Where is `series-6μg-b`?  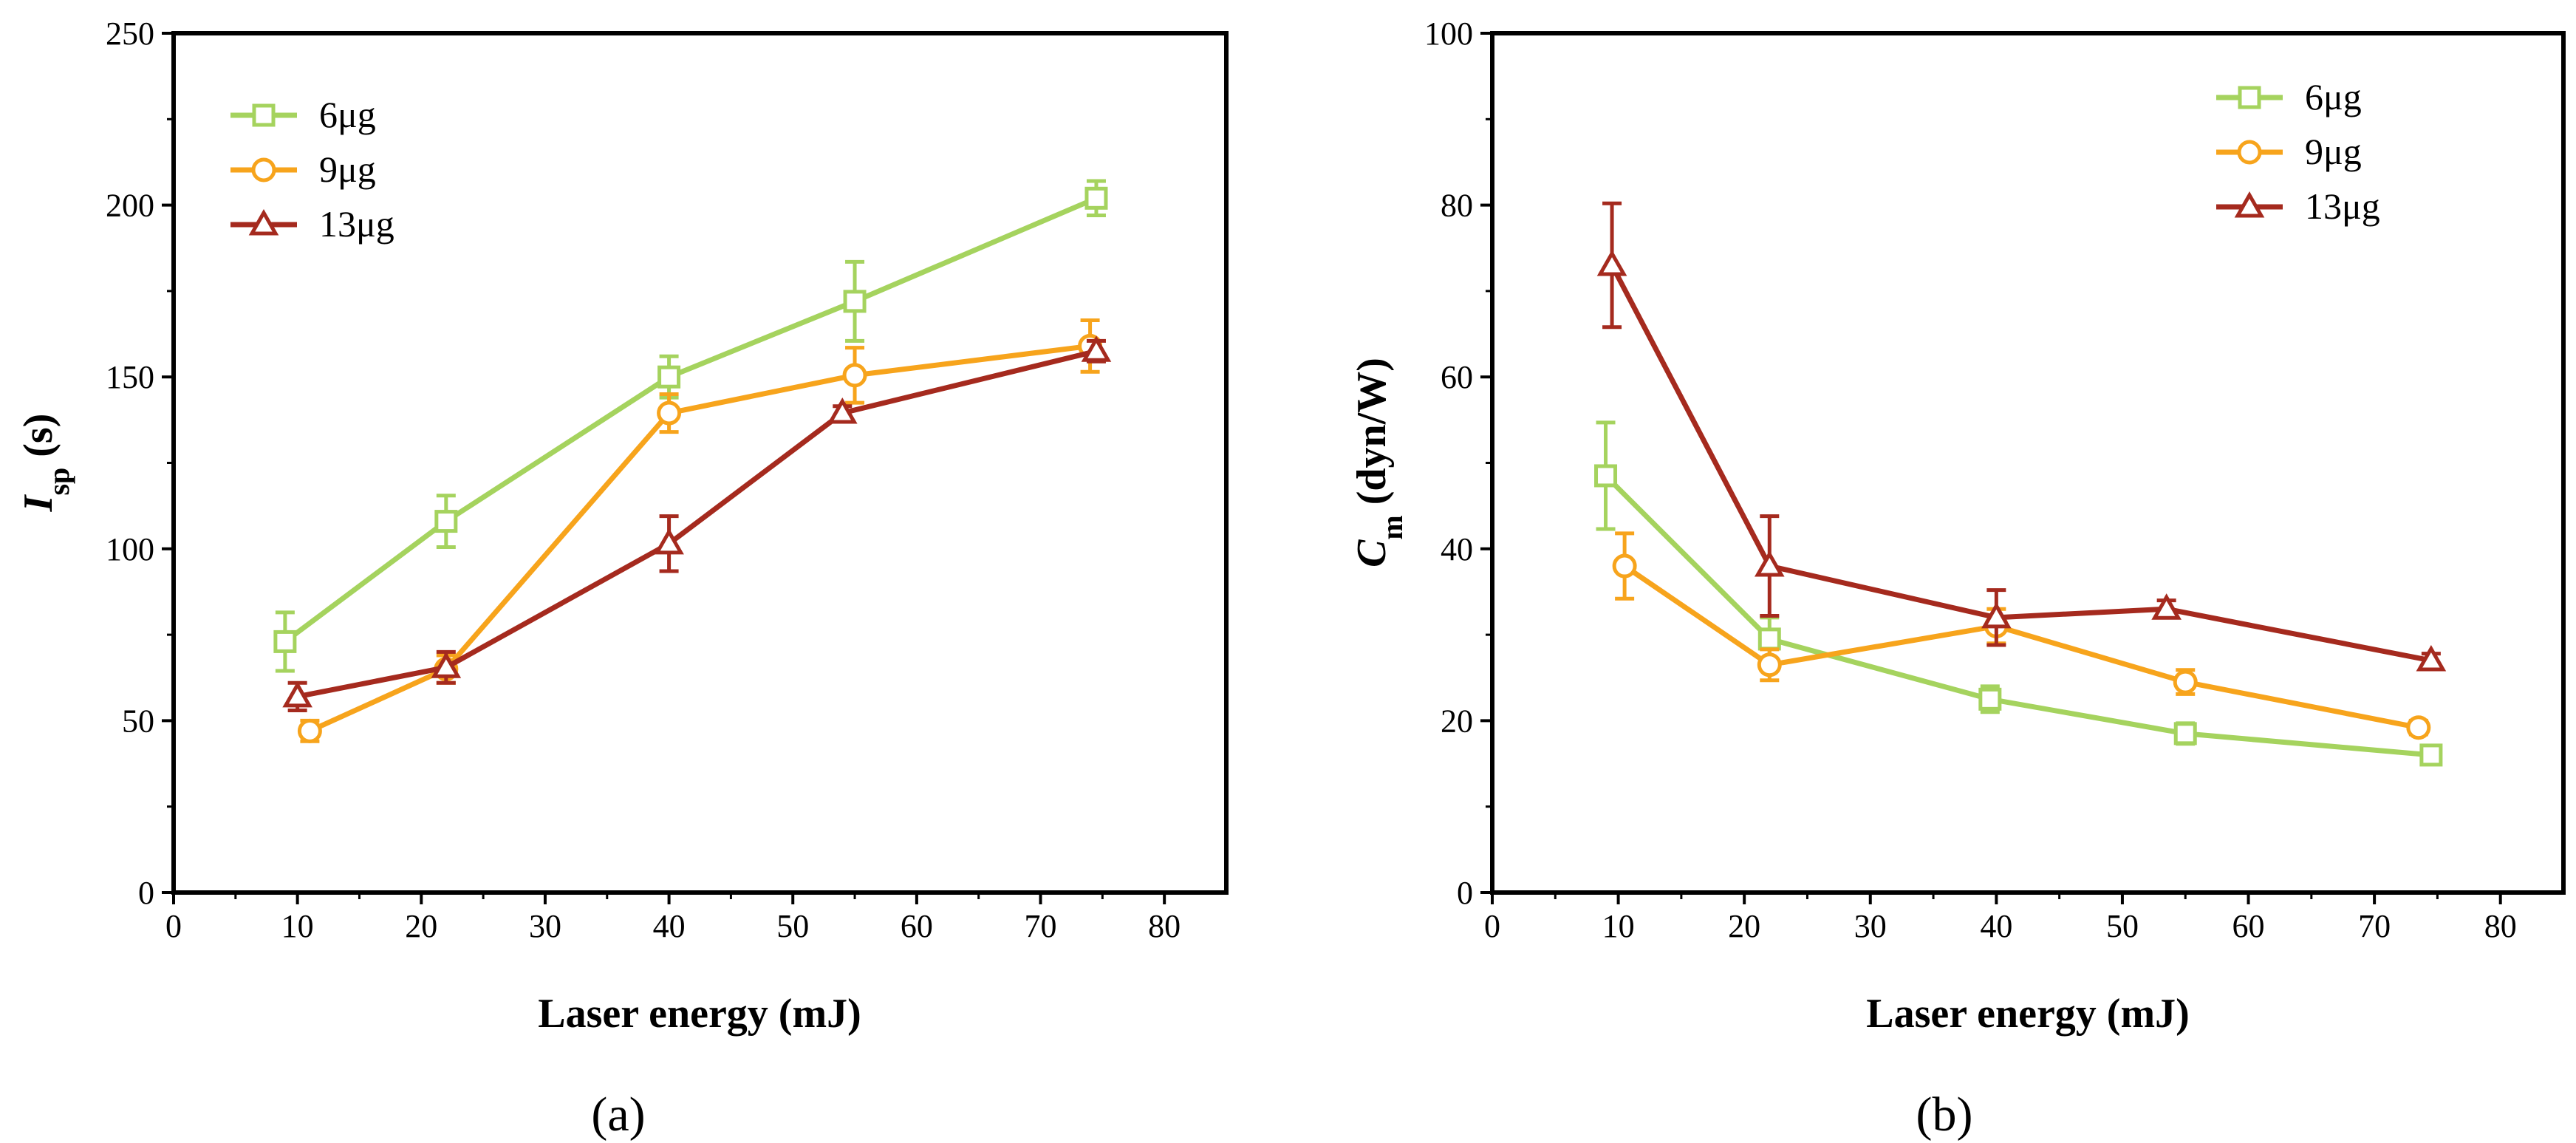
series-6μg-b is located at coordinates (2018, 594).